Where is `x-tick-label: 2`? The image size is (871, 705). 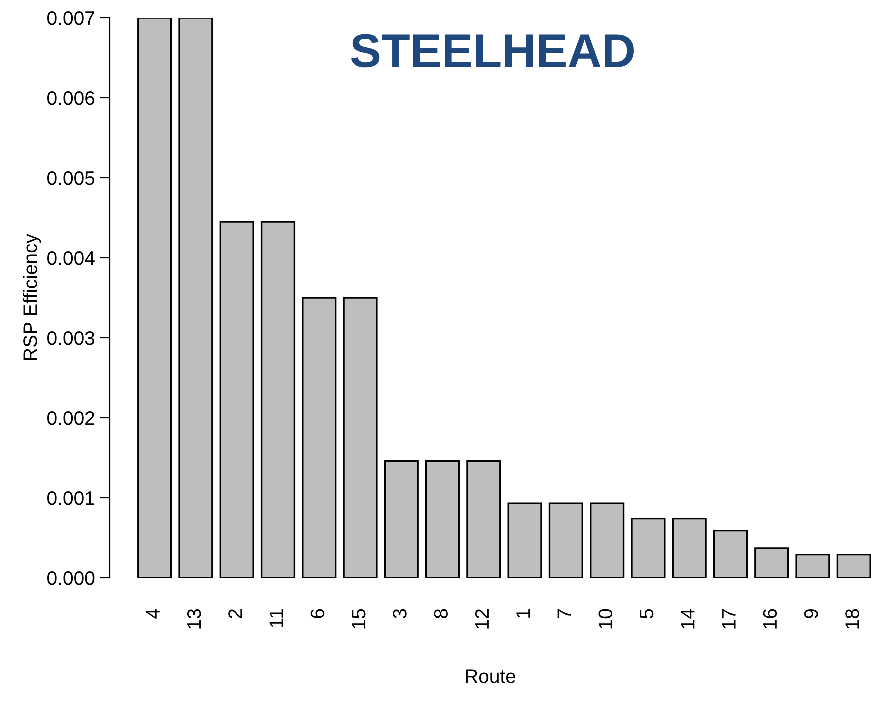
x-tick-label: 2 is located at coordinates (235, 614).